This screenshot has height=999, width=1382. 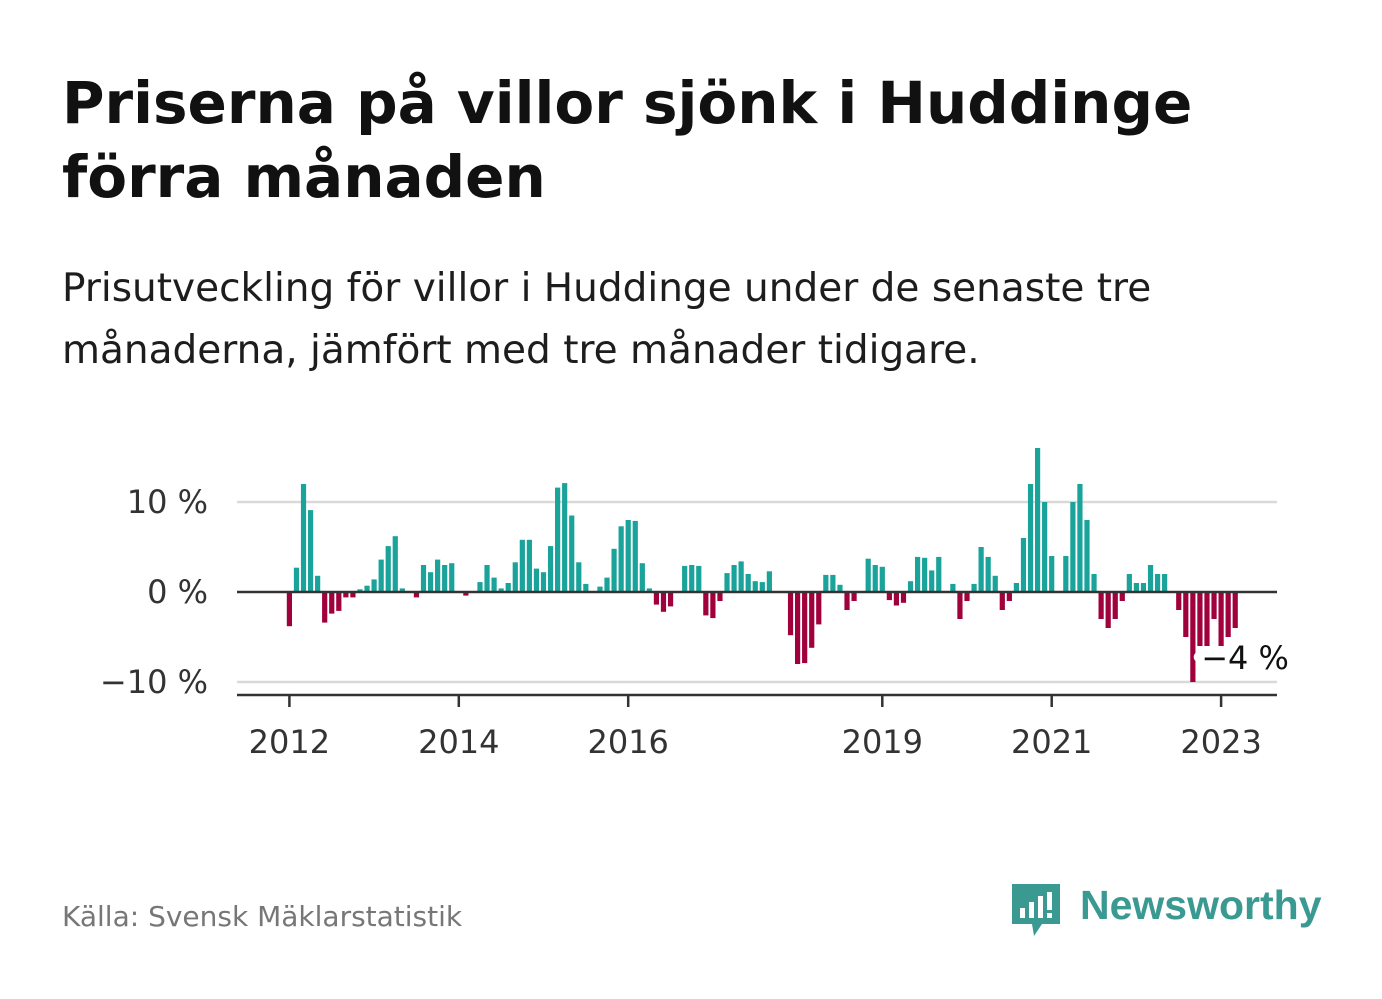 What do you see at coordinates (167, 502) in the screenshot?
I see `y-tick-label: 10 %` at bounding box center [167, 502].